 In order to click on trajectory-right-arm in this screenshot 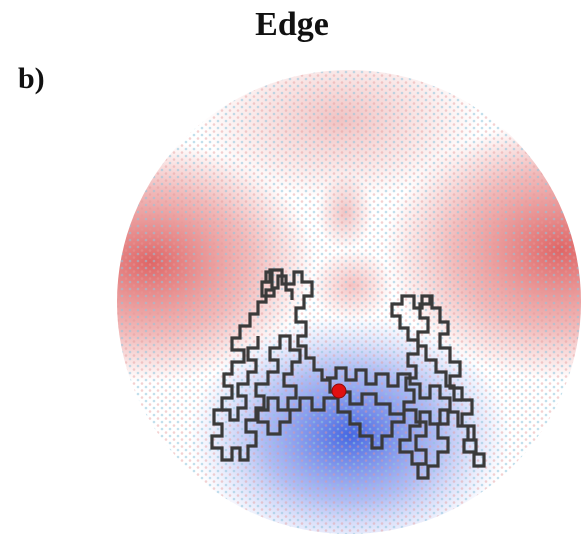, I will do `click(411, 387)`.